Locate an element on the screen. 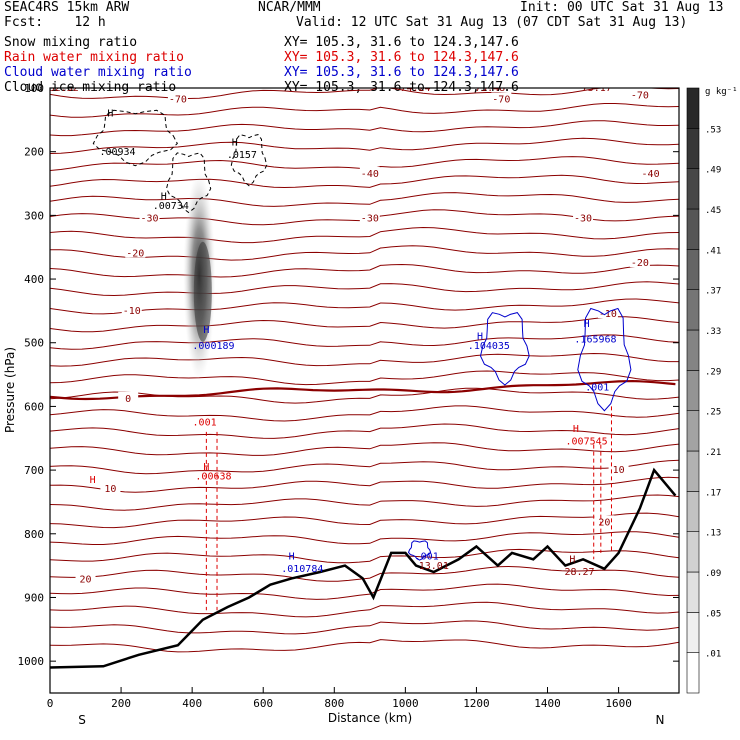 The height and width of the screenshot is (740, 740). colorbar-label: .53 is located at coordinates (713, 130).